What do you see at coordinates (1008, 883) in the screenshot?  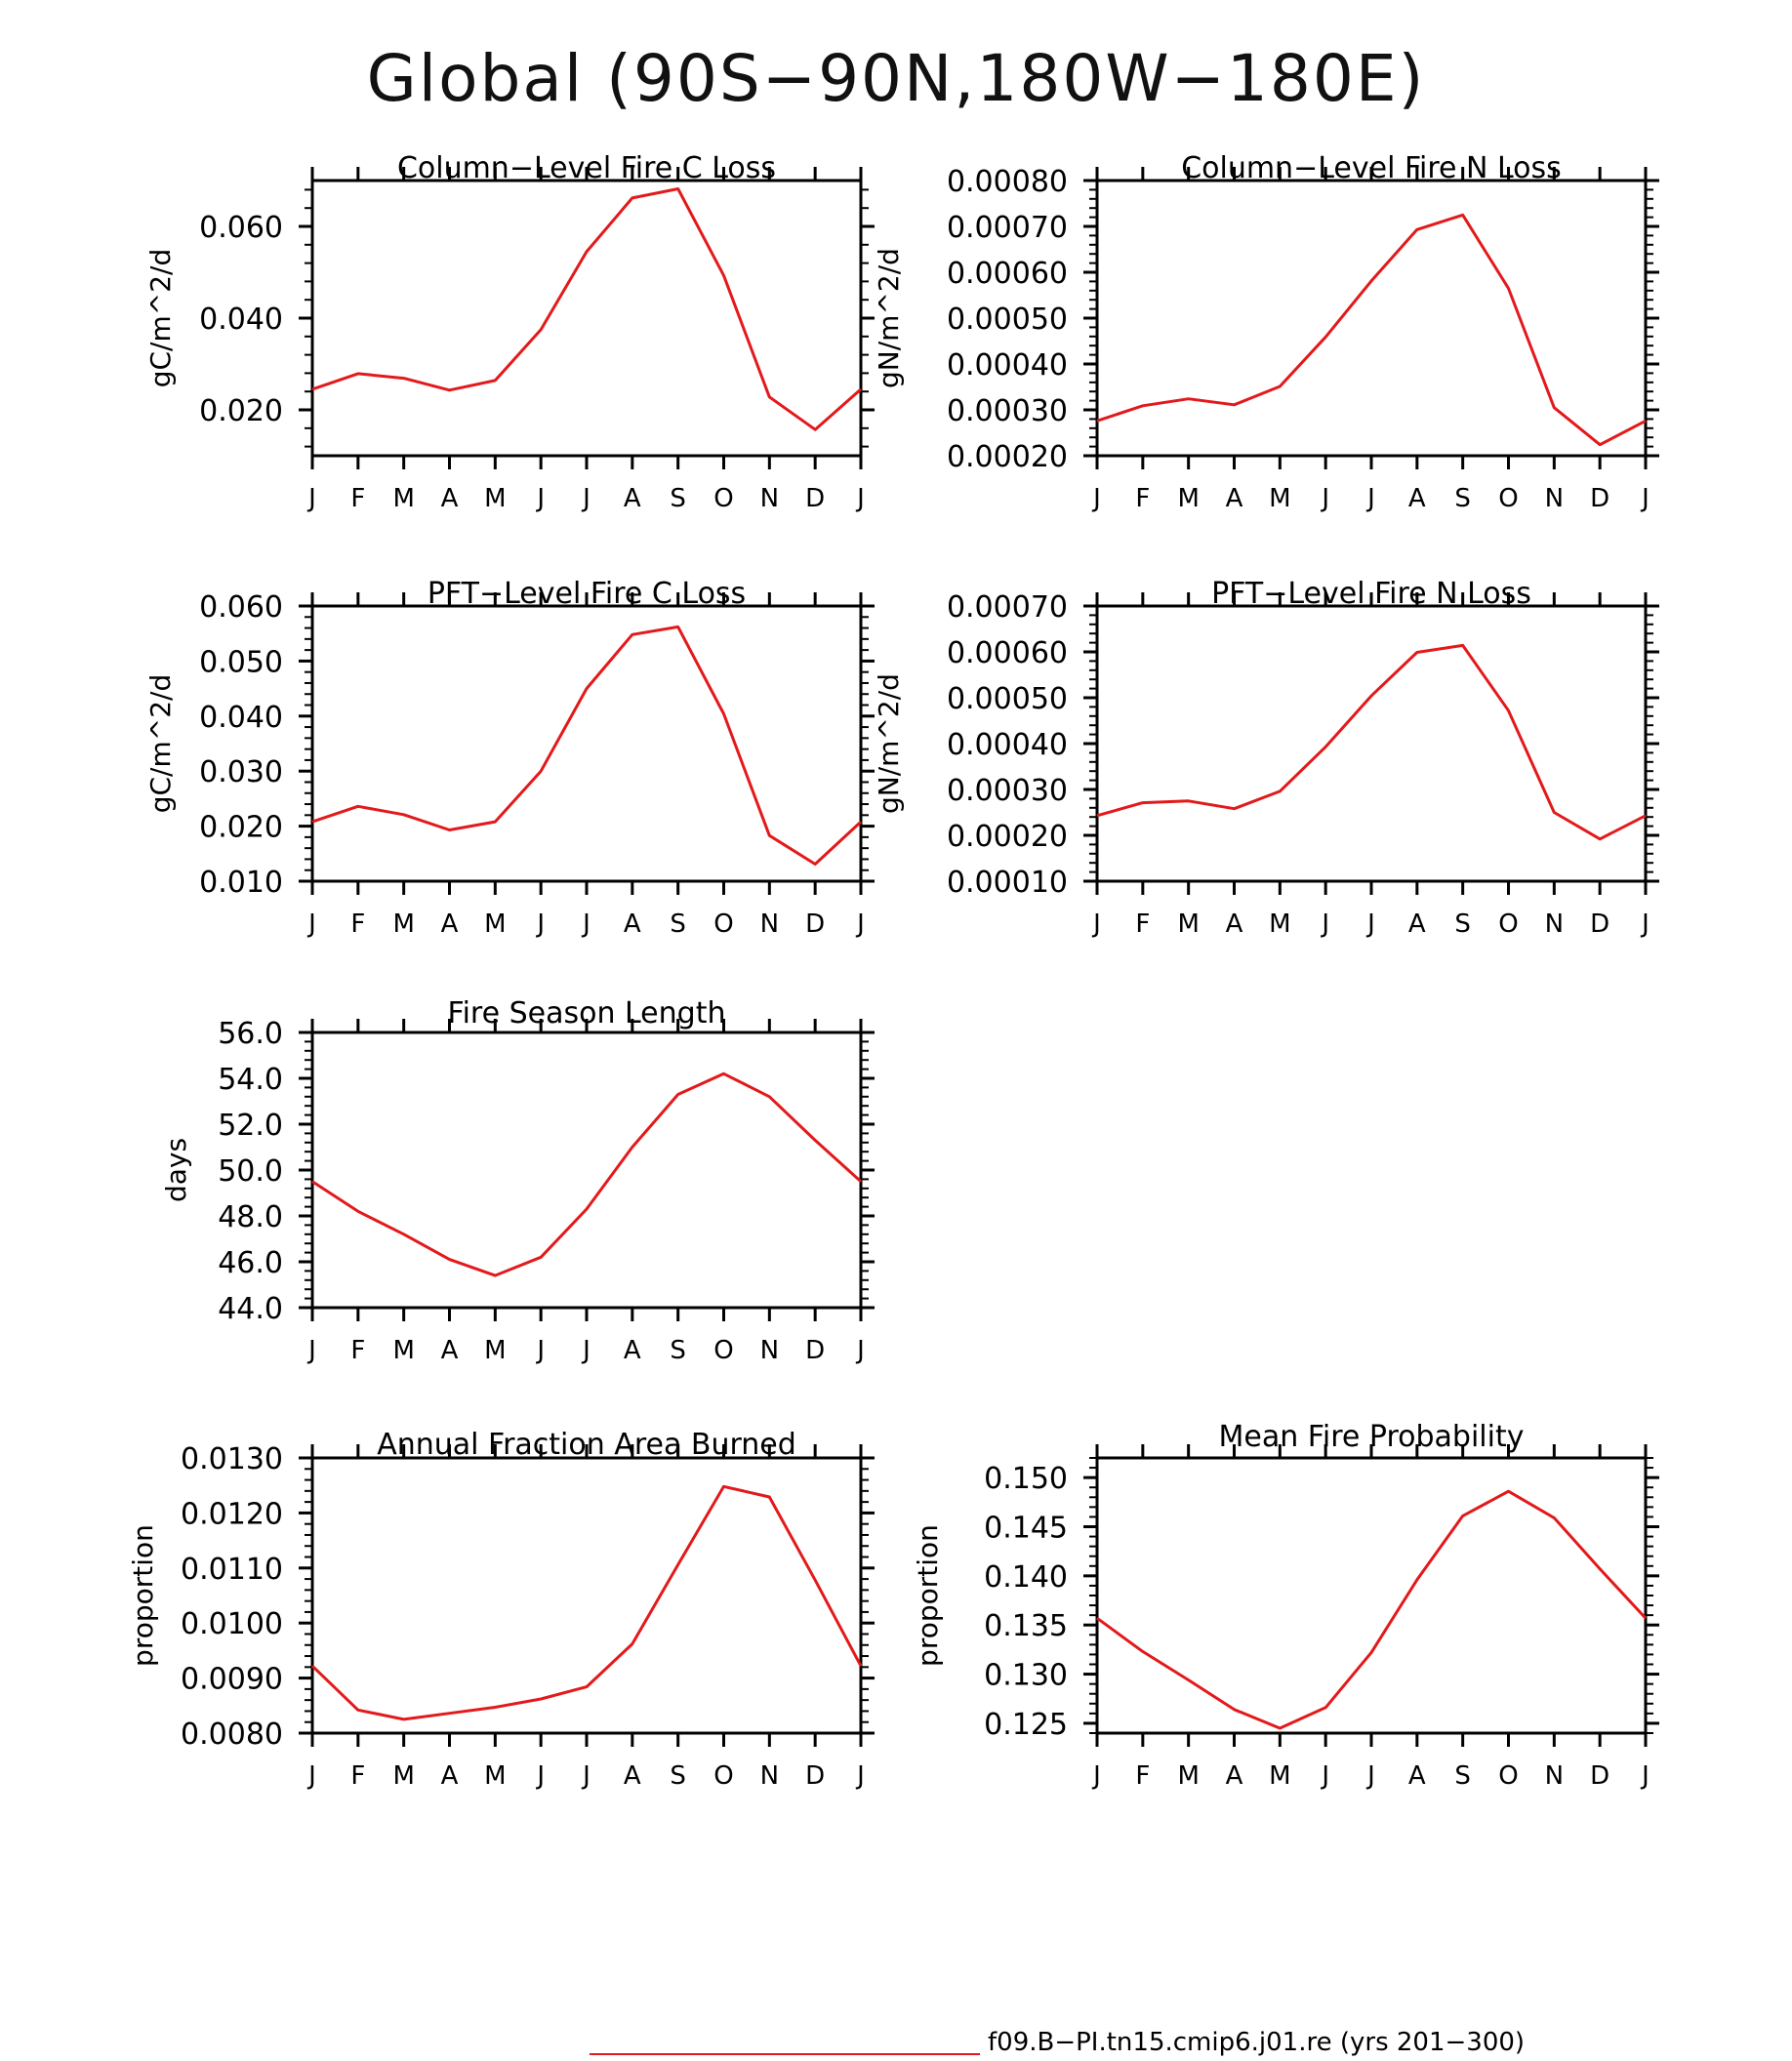 I see `y-tick-label: 0.00010` at bounding box center [1008, 883].